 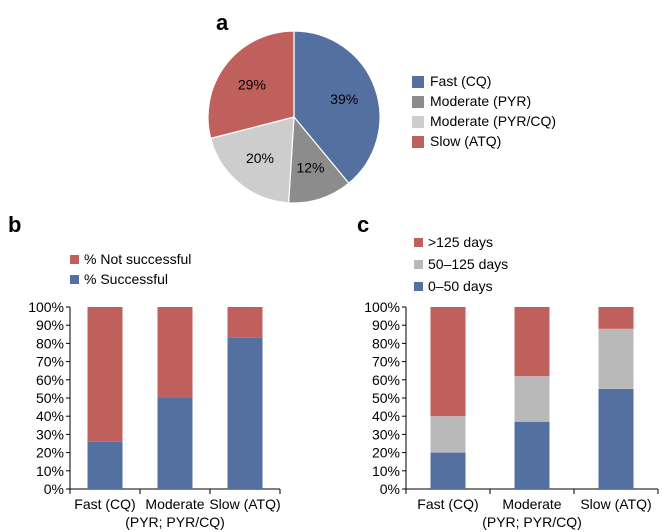 I want to click on pie-slice-label-3: 29%, so click(x=252, y=84).